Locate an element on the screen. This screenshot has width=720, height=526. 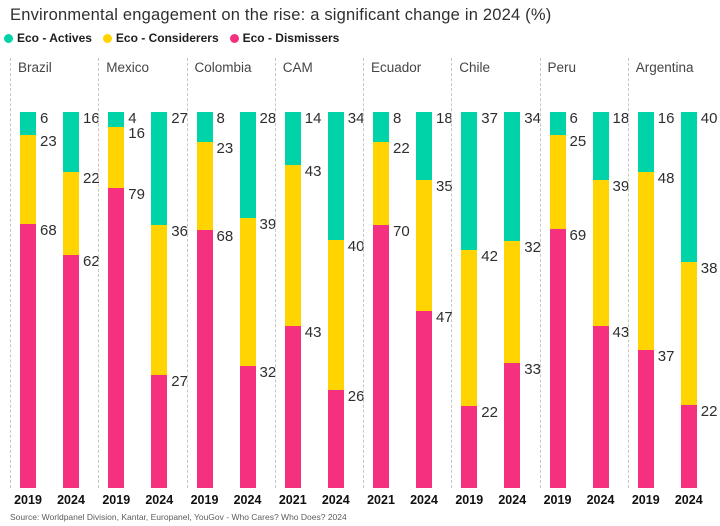
segment-considerers: 36 is located at coordinates (169, 300).